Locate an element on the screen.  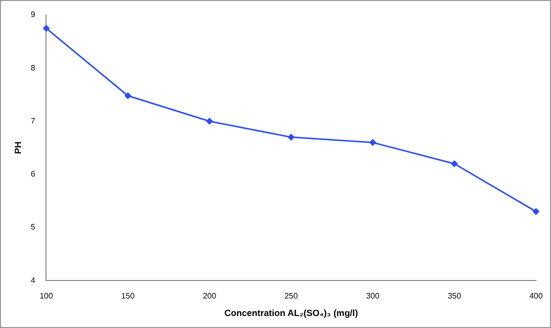
x-tick-label: 100 is located at coordinates (47, 296).